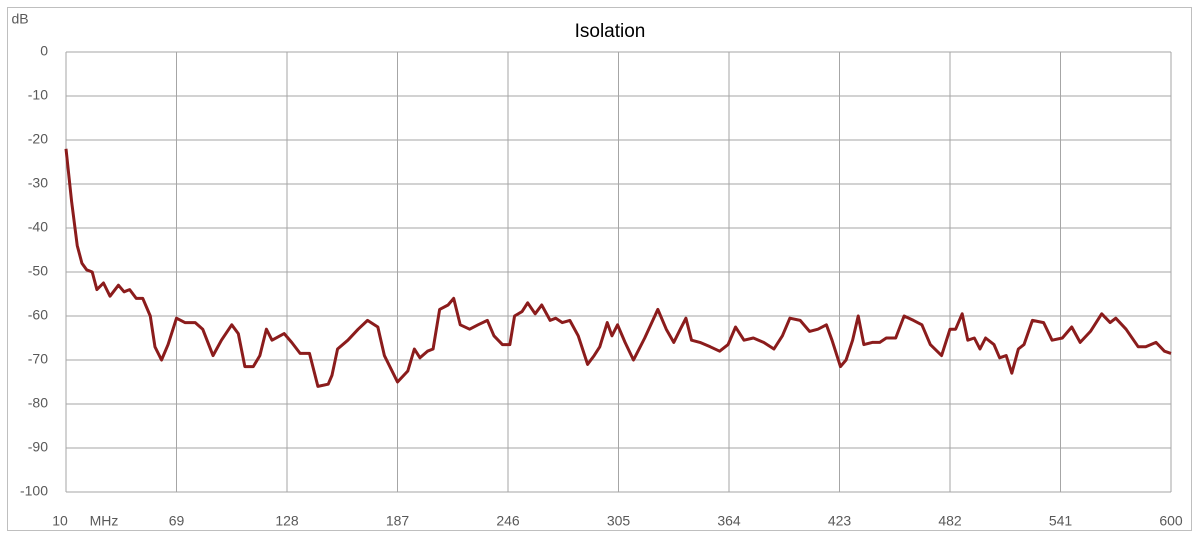 The width and height of the screenshot is (1201, 539). Describe the element at coordinates (19, 19) in the screenshot. I see `y-axis-label: dB` at that location.